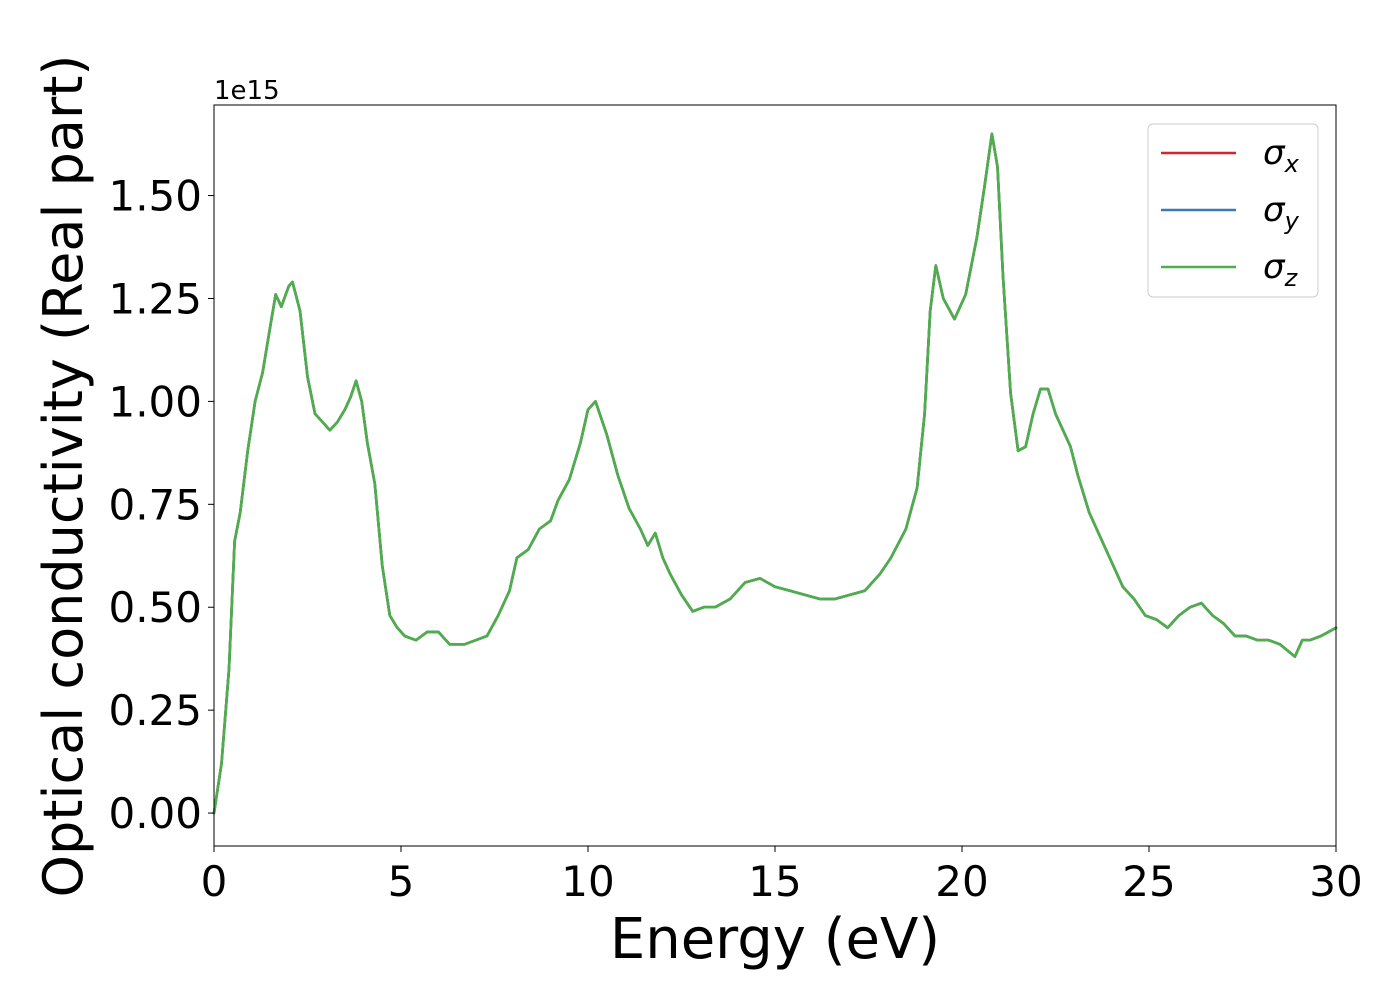 The image size is (1400, 1004). I want to click on y-tick-label: 1.25, so click(155, 298).